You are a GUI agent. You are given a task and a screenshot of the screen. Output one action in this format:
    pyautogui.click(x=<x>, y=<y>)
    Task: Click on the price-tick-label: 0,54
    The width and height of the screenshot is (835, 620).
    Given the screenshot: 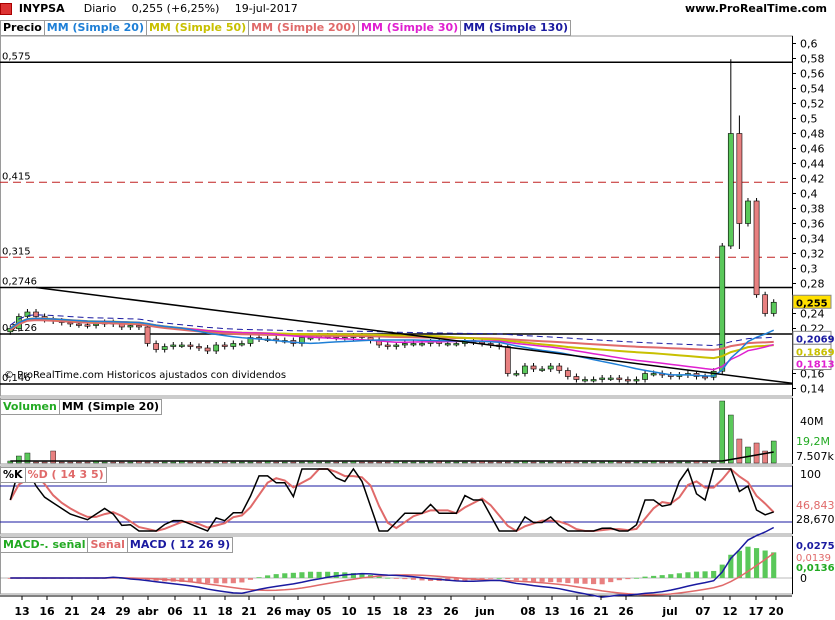 What is the action you would take?
    pyautogui.click(x=812, y=89)
    